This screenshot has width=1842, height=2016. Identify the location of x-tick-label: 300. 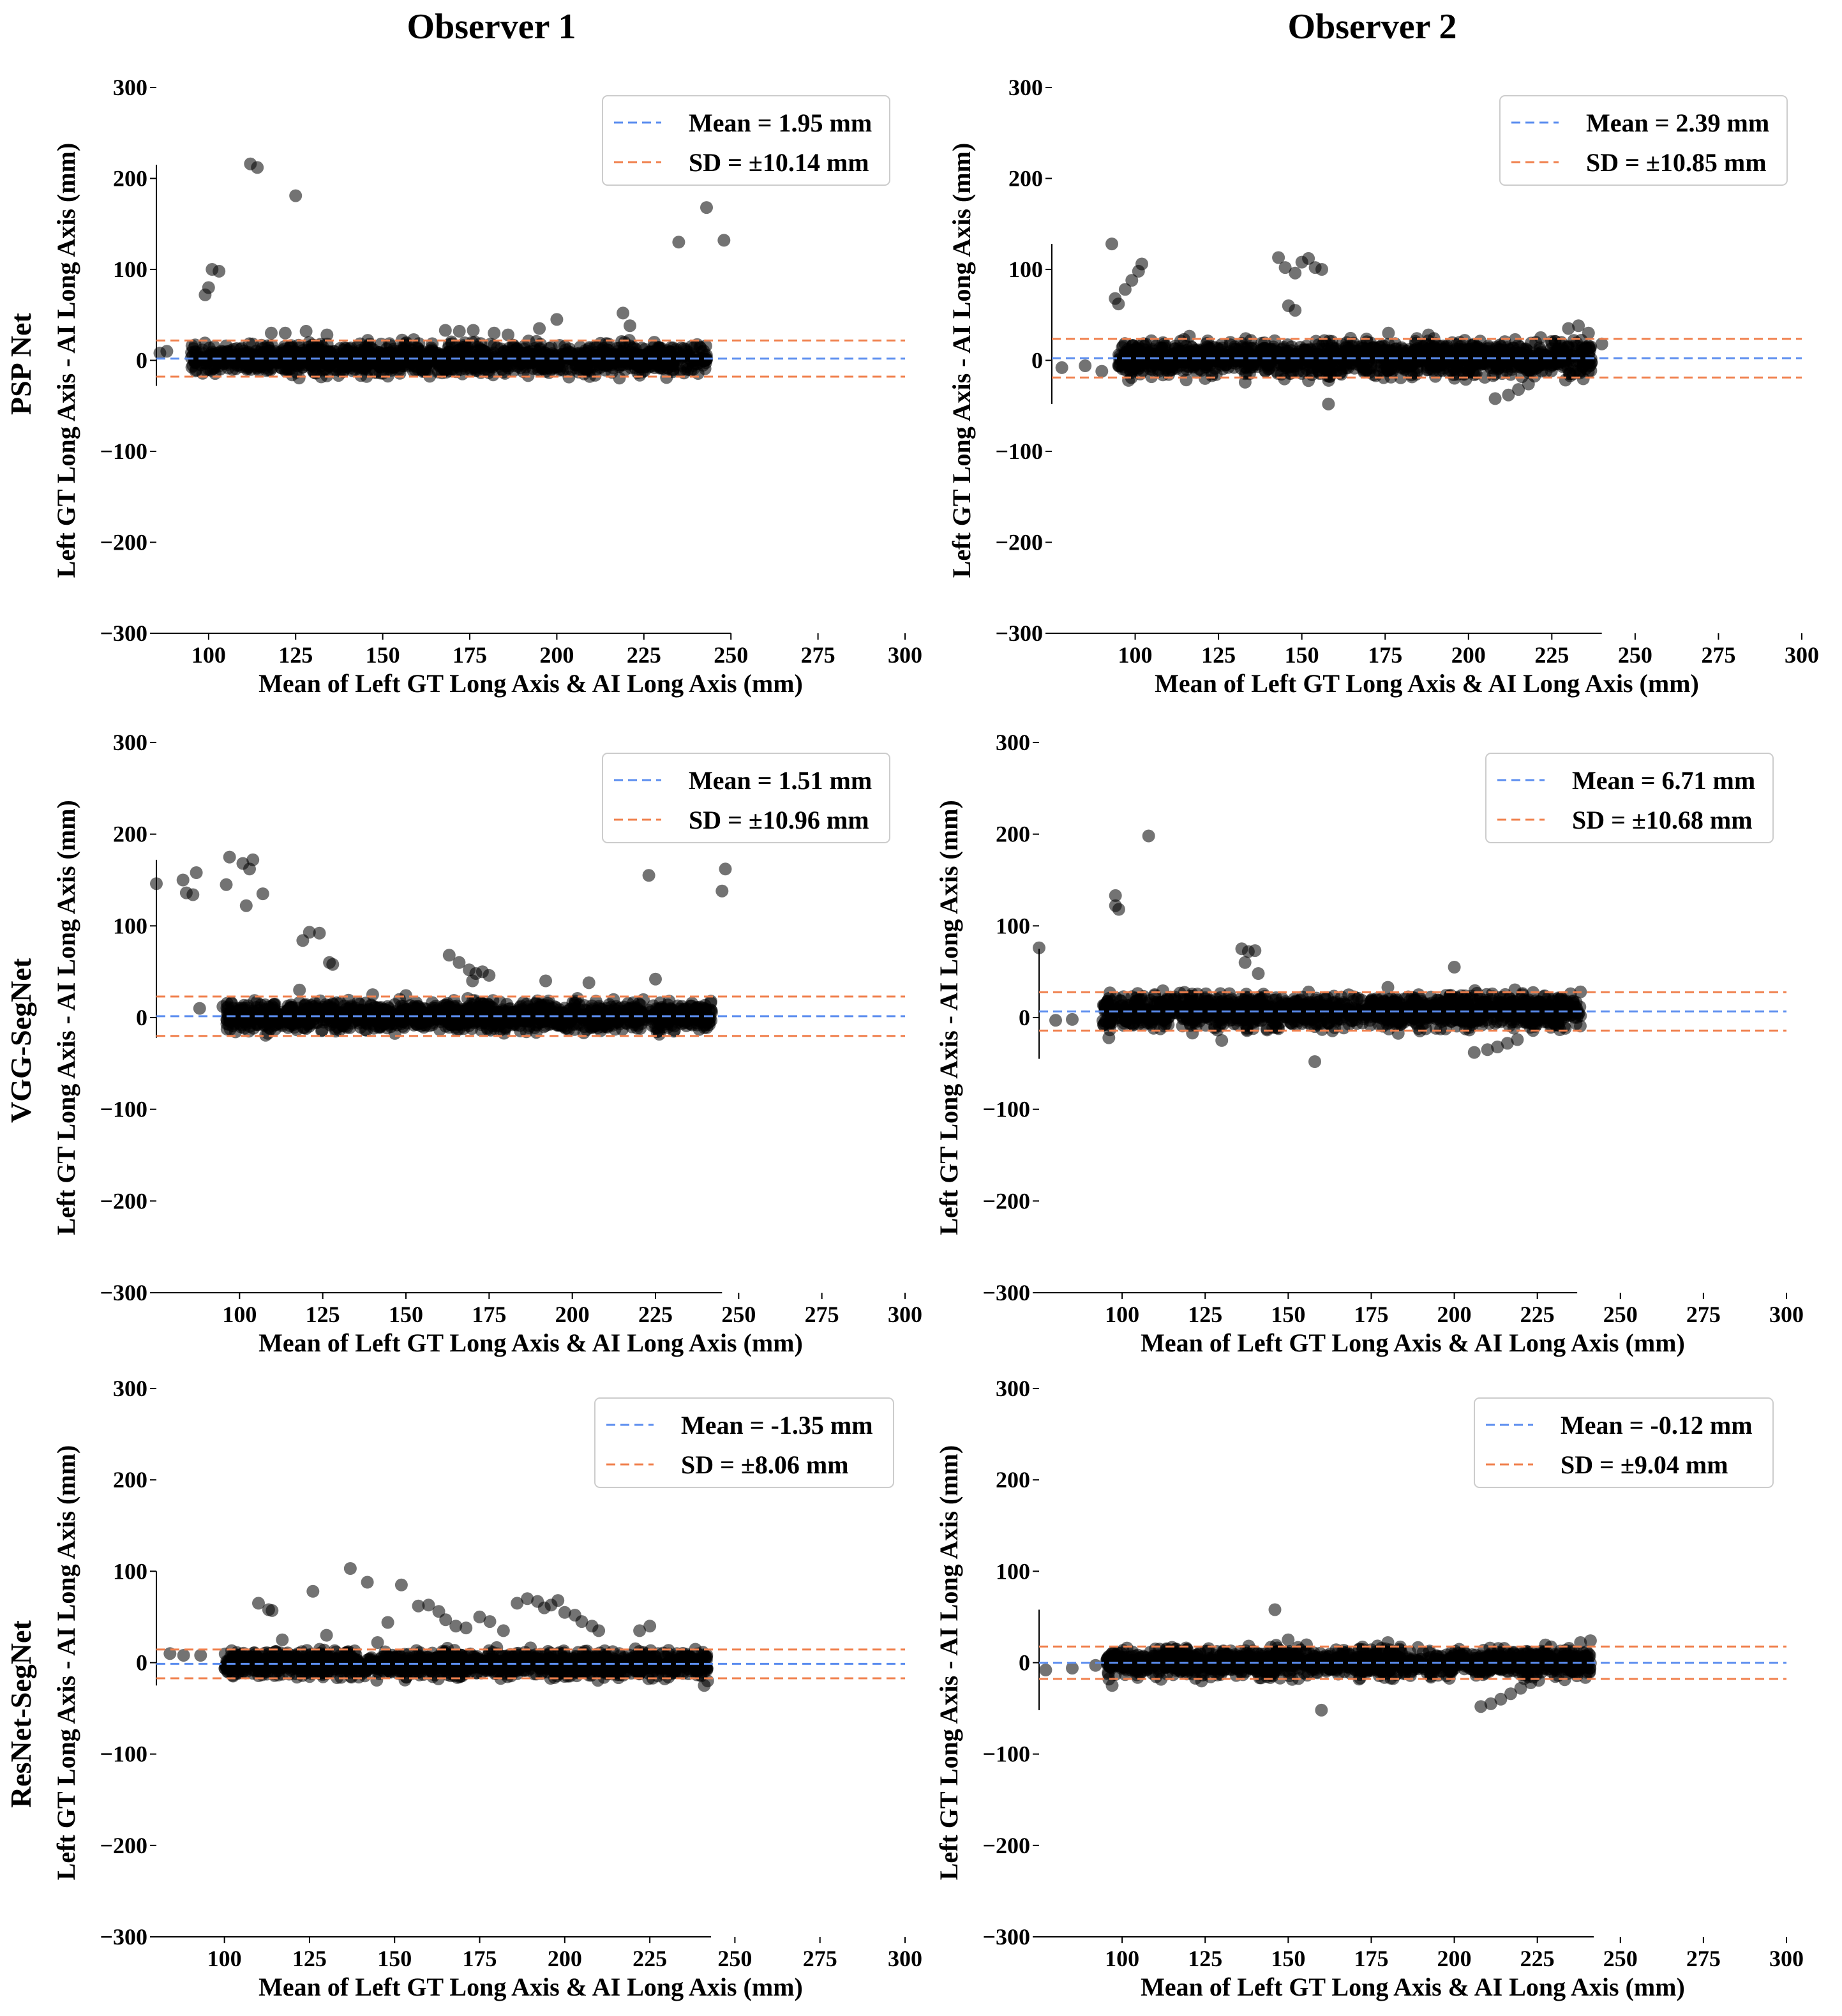
(1786, 1314).